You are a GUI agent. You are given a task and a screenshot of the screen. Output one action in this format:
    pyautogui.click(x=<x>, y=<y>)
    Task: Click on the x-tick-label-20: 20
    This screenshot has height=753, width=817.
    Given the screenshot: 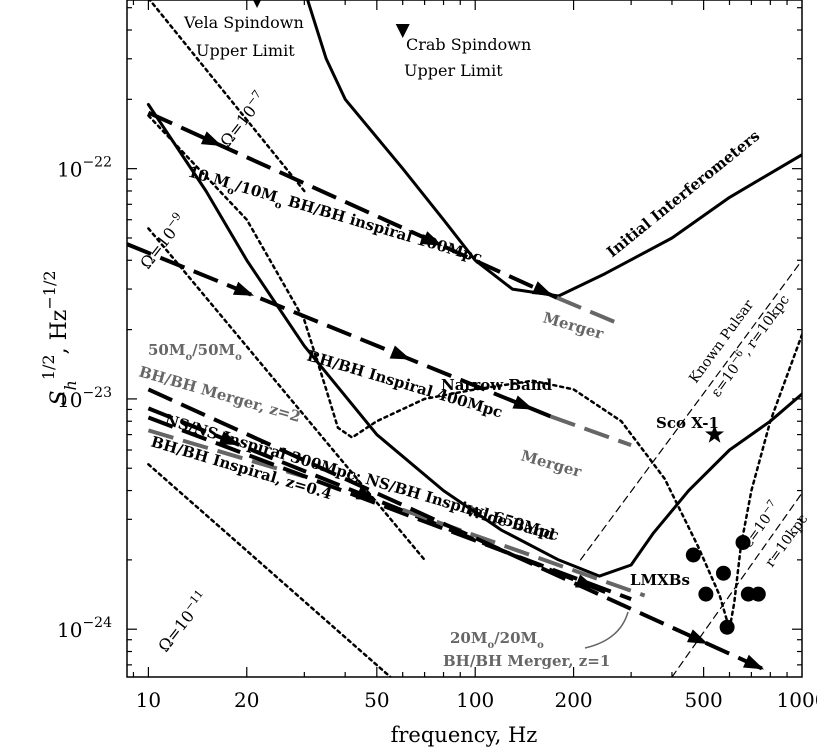 What is the action you would take?
    pyautogui.click(x=246, y=700)
    